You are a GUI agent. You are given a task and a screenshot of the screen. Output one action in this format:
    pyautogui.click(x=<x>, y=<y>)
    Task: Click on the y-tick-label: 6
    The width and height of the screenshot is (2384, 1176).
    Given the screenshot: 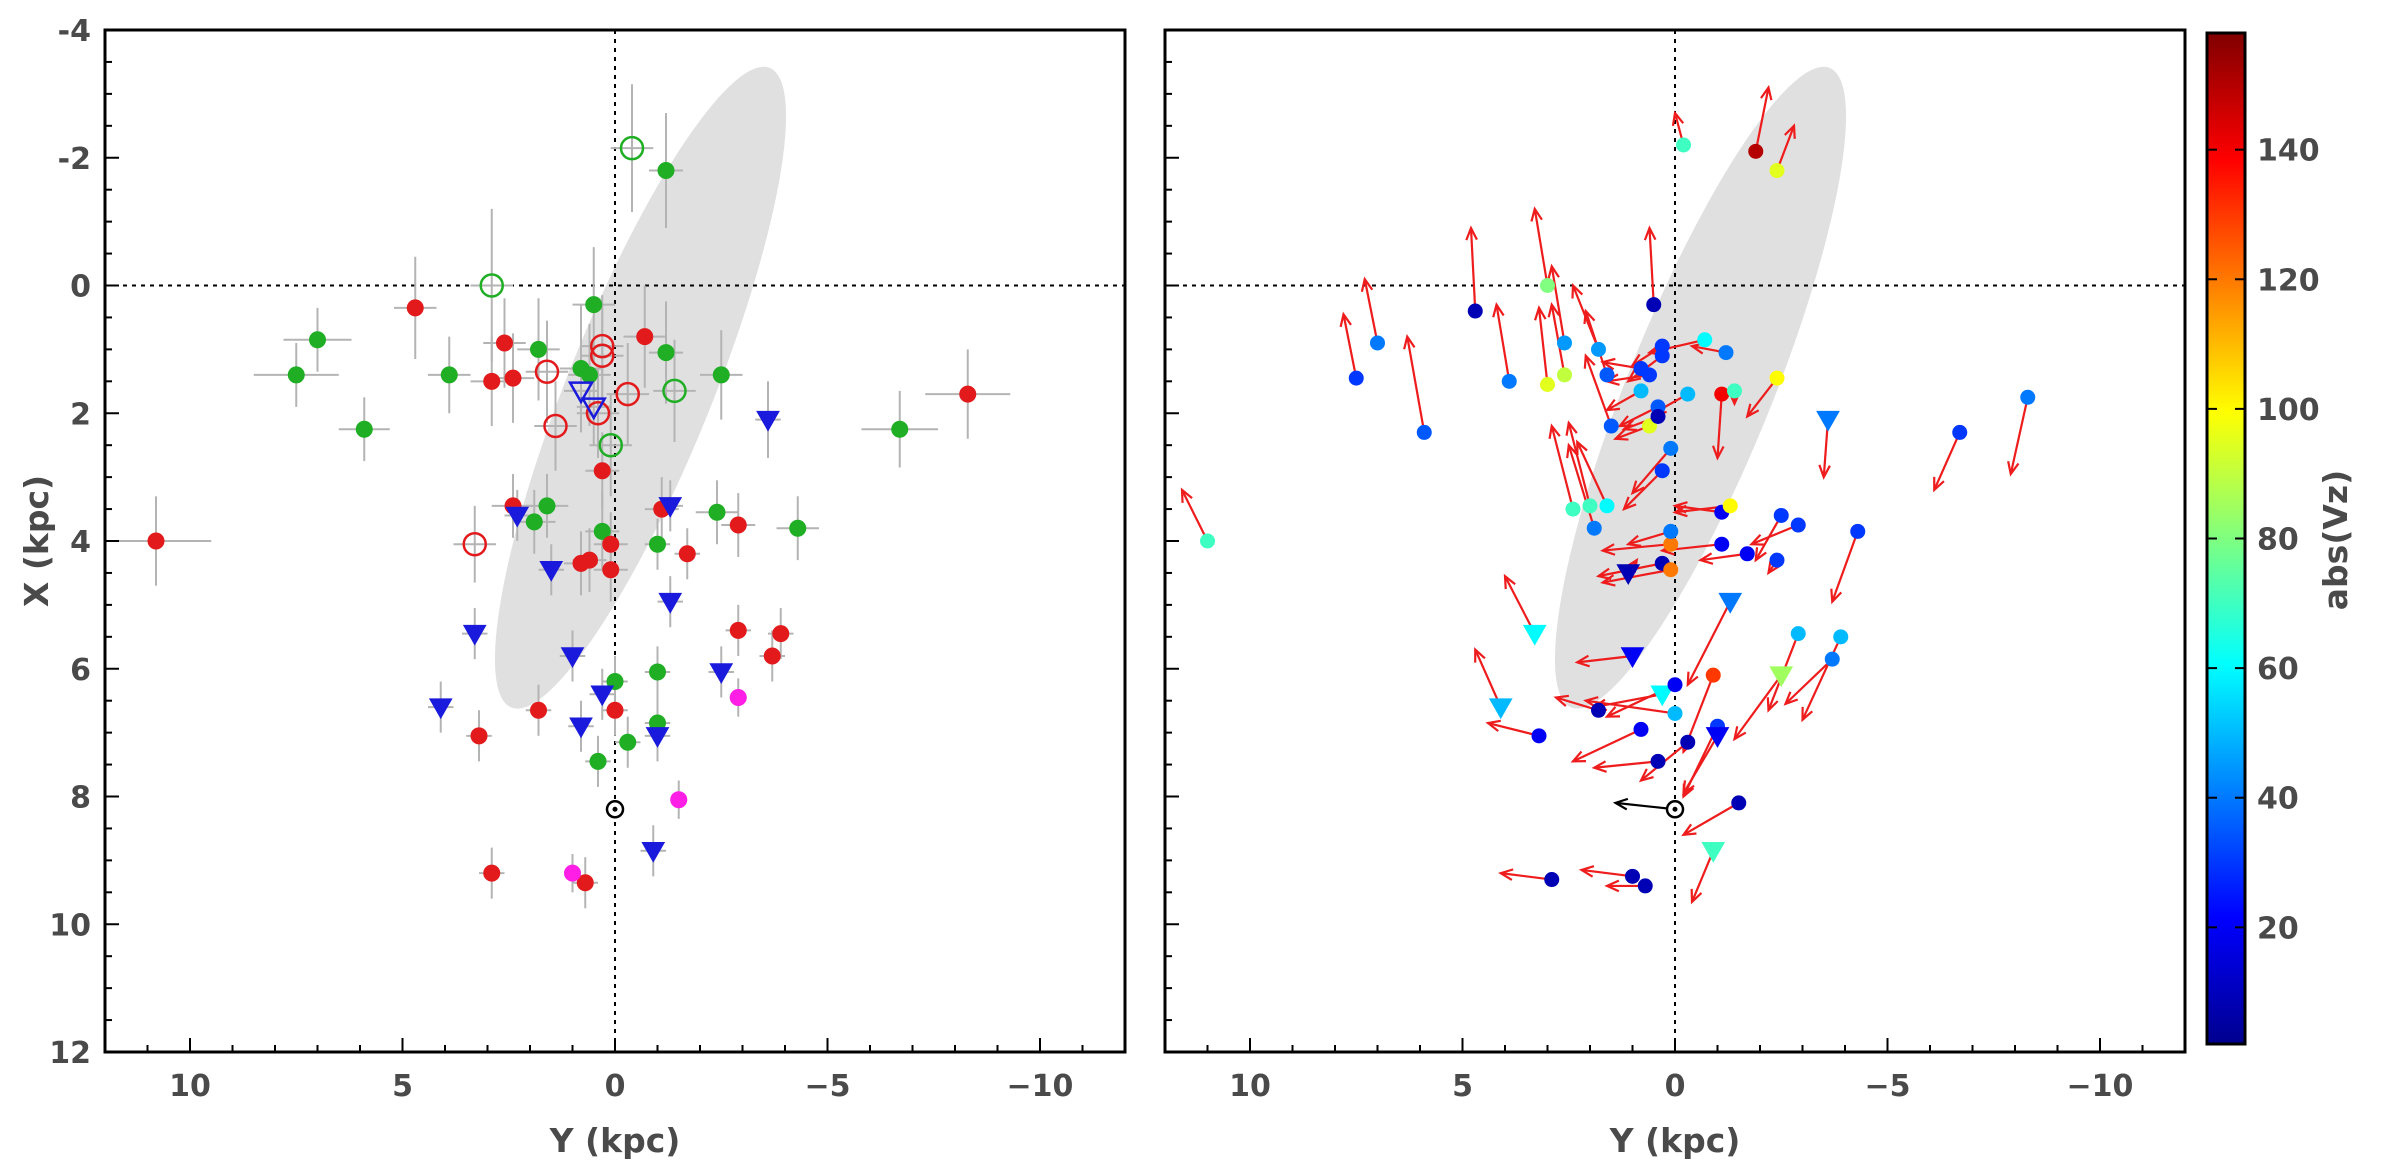 What is the action you would take?
    pyautogui.click(x=80, y=670)
    